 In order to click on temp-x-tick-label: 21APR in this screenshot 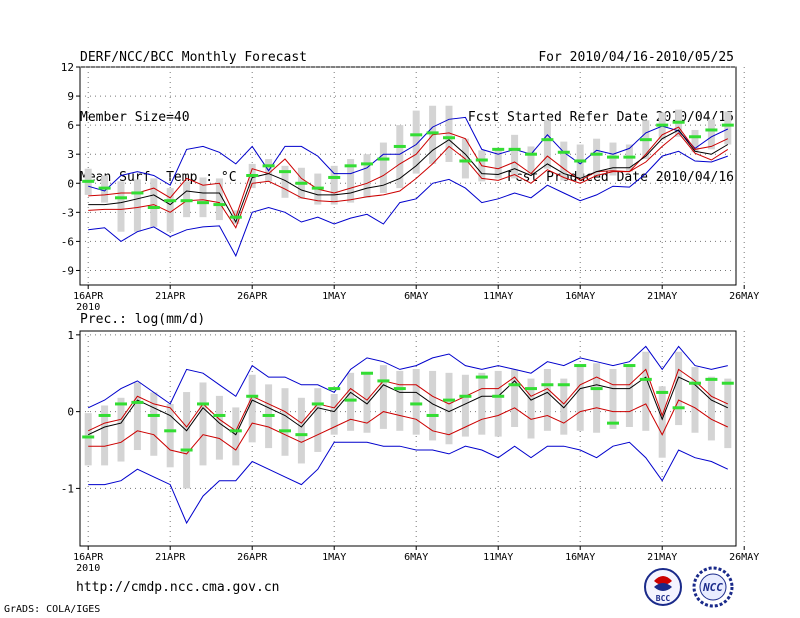, I will do `click(170, 296)`.